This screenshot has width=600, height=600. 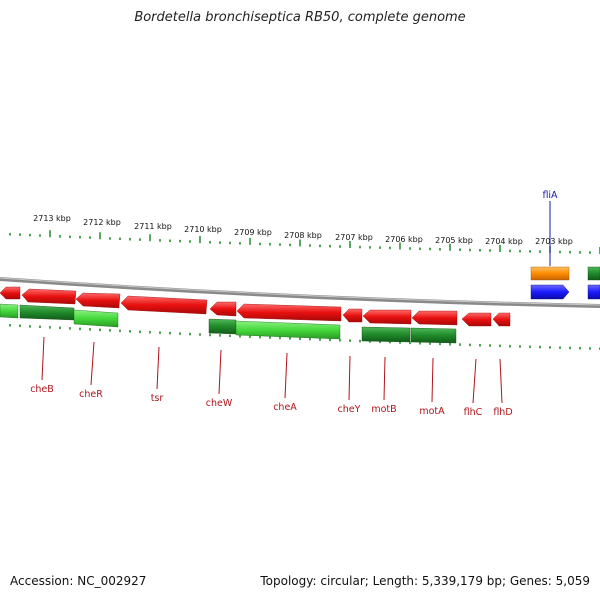 What do you see at coordinates (432, 411) in the screenshot?
I see `gene-label-motA: motA` at bounding box center [432, 411].